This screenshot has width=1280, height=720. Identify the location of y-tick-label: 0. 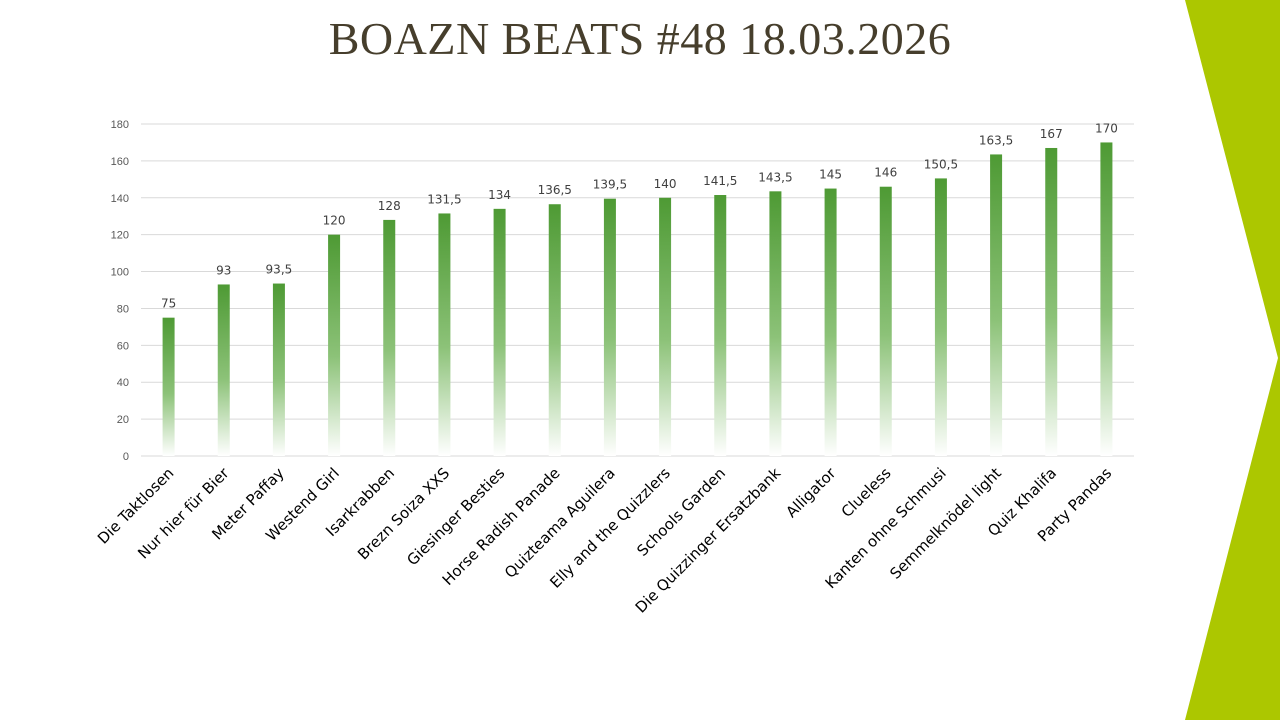
(126, 457).